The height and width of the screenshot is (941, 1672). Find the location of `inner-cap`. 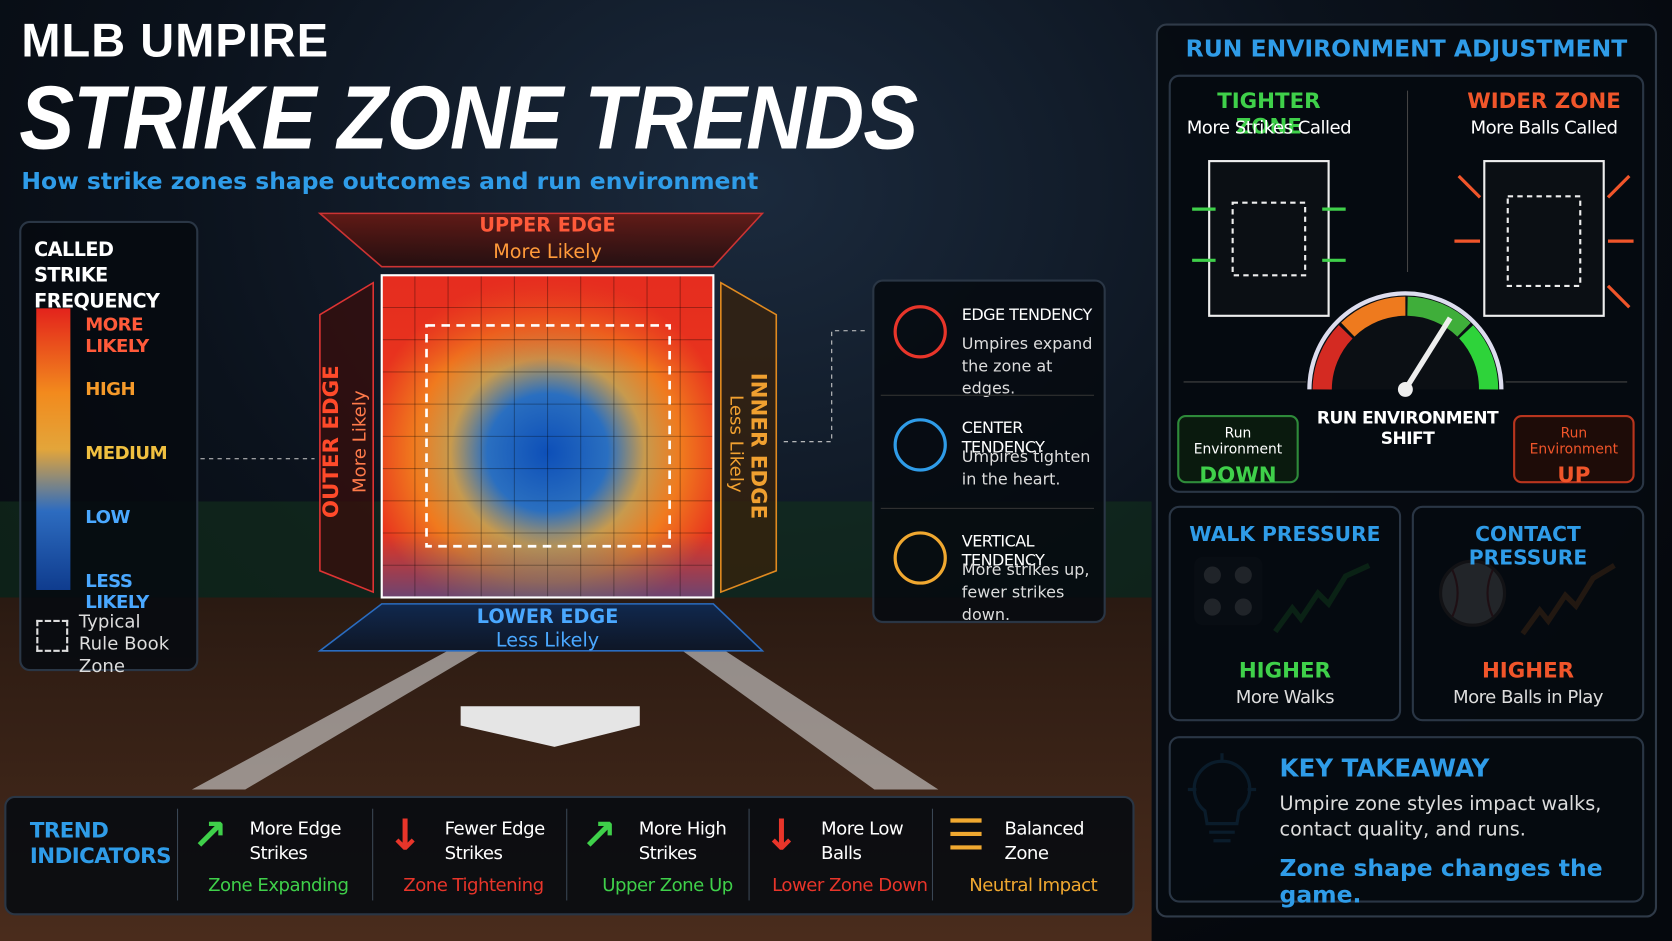

inner-cap is located at coordinates (749, 437).